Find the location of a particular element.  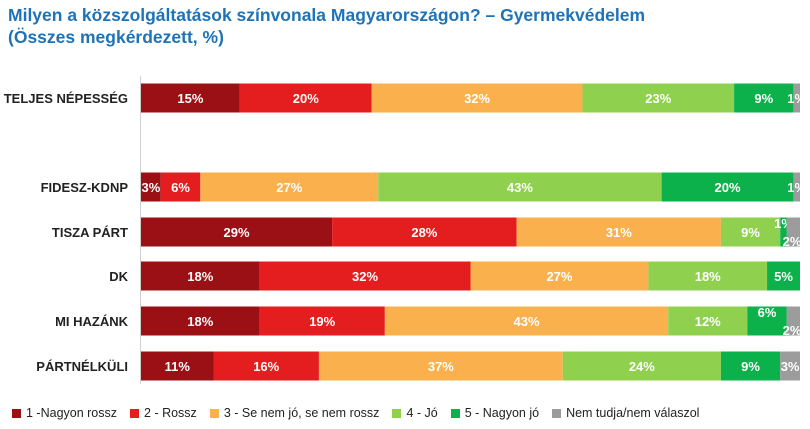

data-label: 29% is located at coordinates (237, 232).